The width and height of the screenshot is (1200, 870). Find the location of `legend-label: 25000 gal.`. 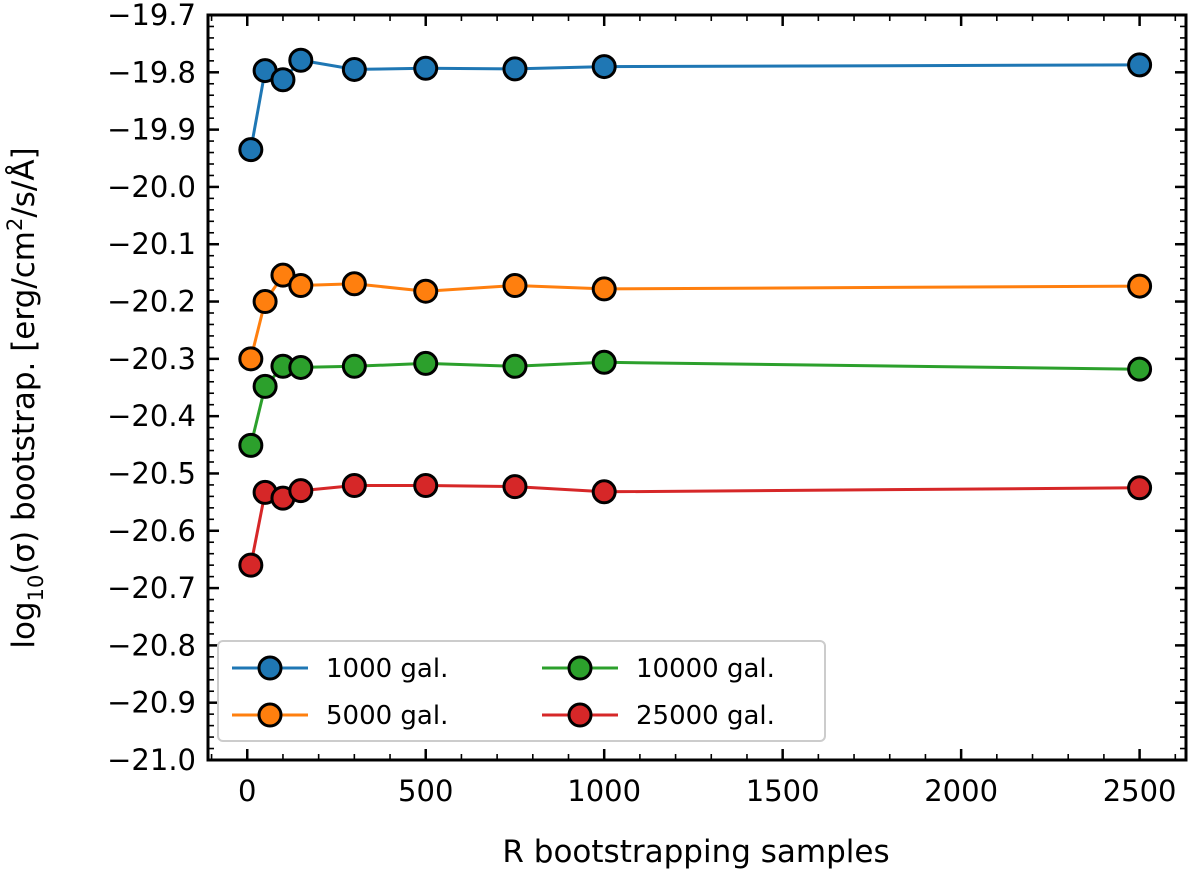

legend-label: 25000 gal. is located at coordinates (705, 716).